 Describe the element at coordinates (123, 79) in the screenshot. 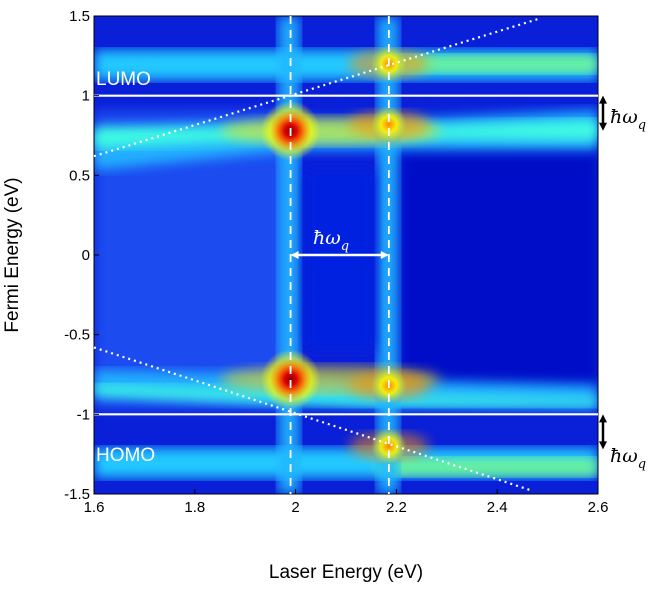

I see `lumo-label: LUMO` at that location.